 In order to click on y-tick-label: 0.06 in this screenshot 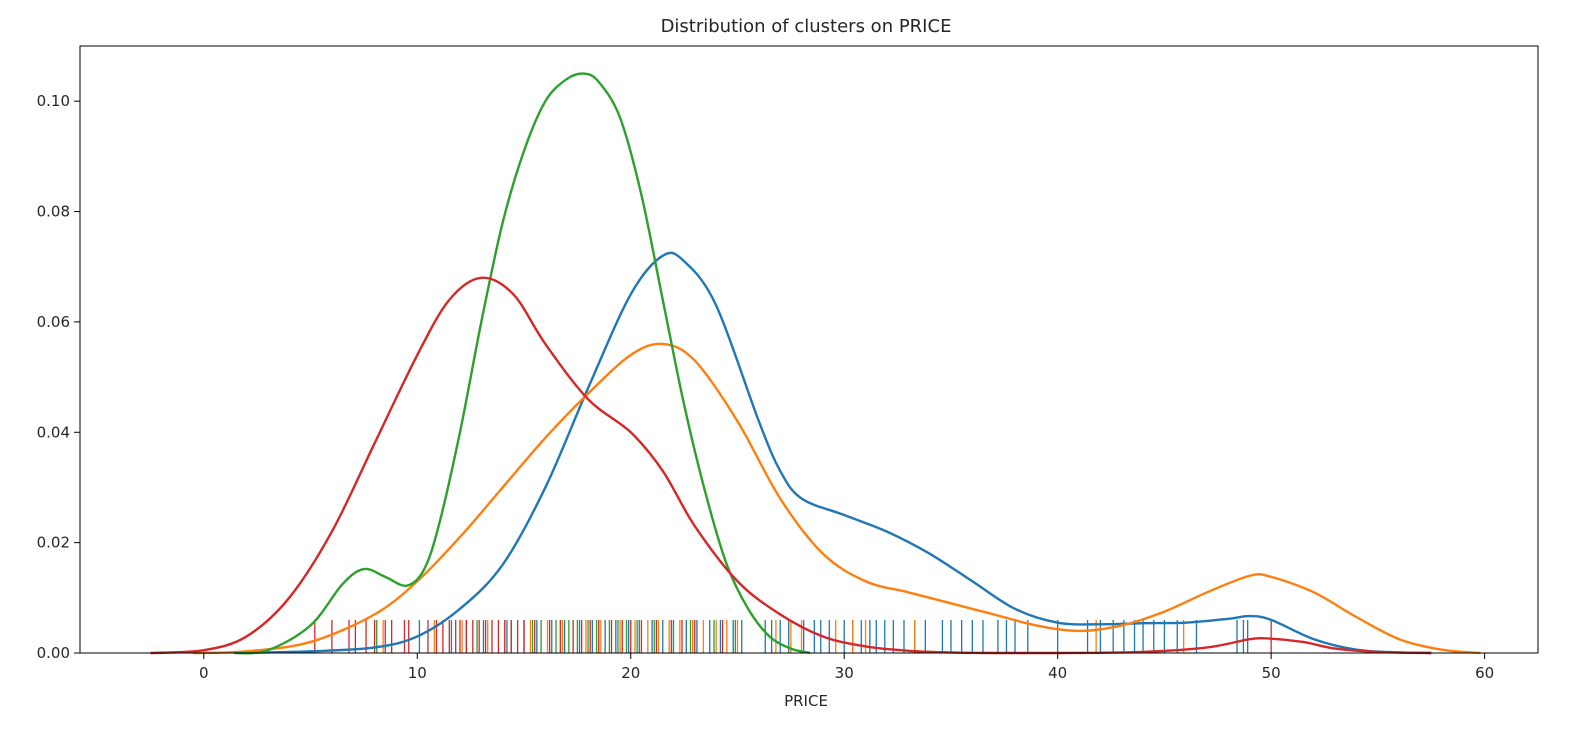, I will do `click(53, 322)`.